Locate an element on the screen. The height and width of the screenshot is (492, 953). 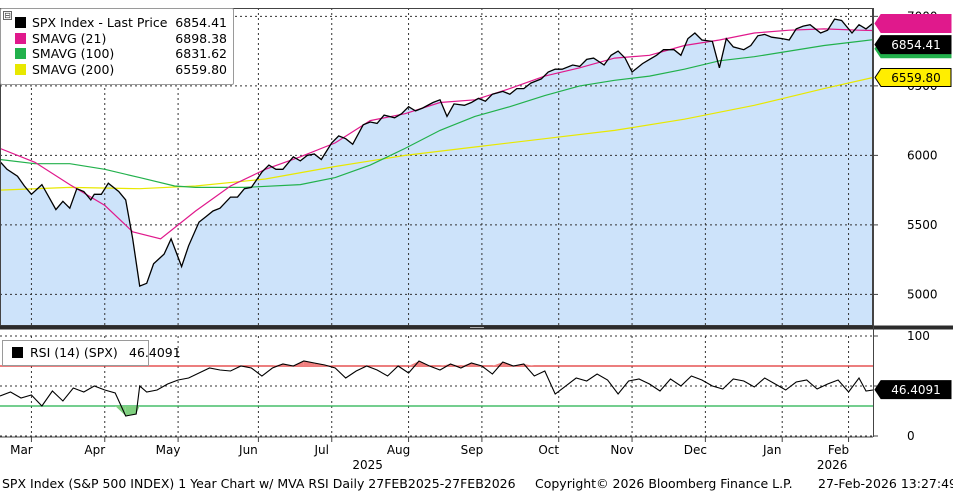
rsi-legend: RSI (14) (SPX) 46.4091 is located at coordinates (91, 353).